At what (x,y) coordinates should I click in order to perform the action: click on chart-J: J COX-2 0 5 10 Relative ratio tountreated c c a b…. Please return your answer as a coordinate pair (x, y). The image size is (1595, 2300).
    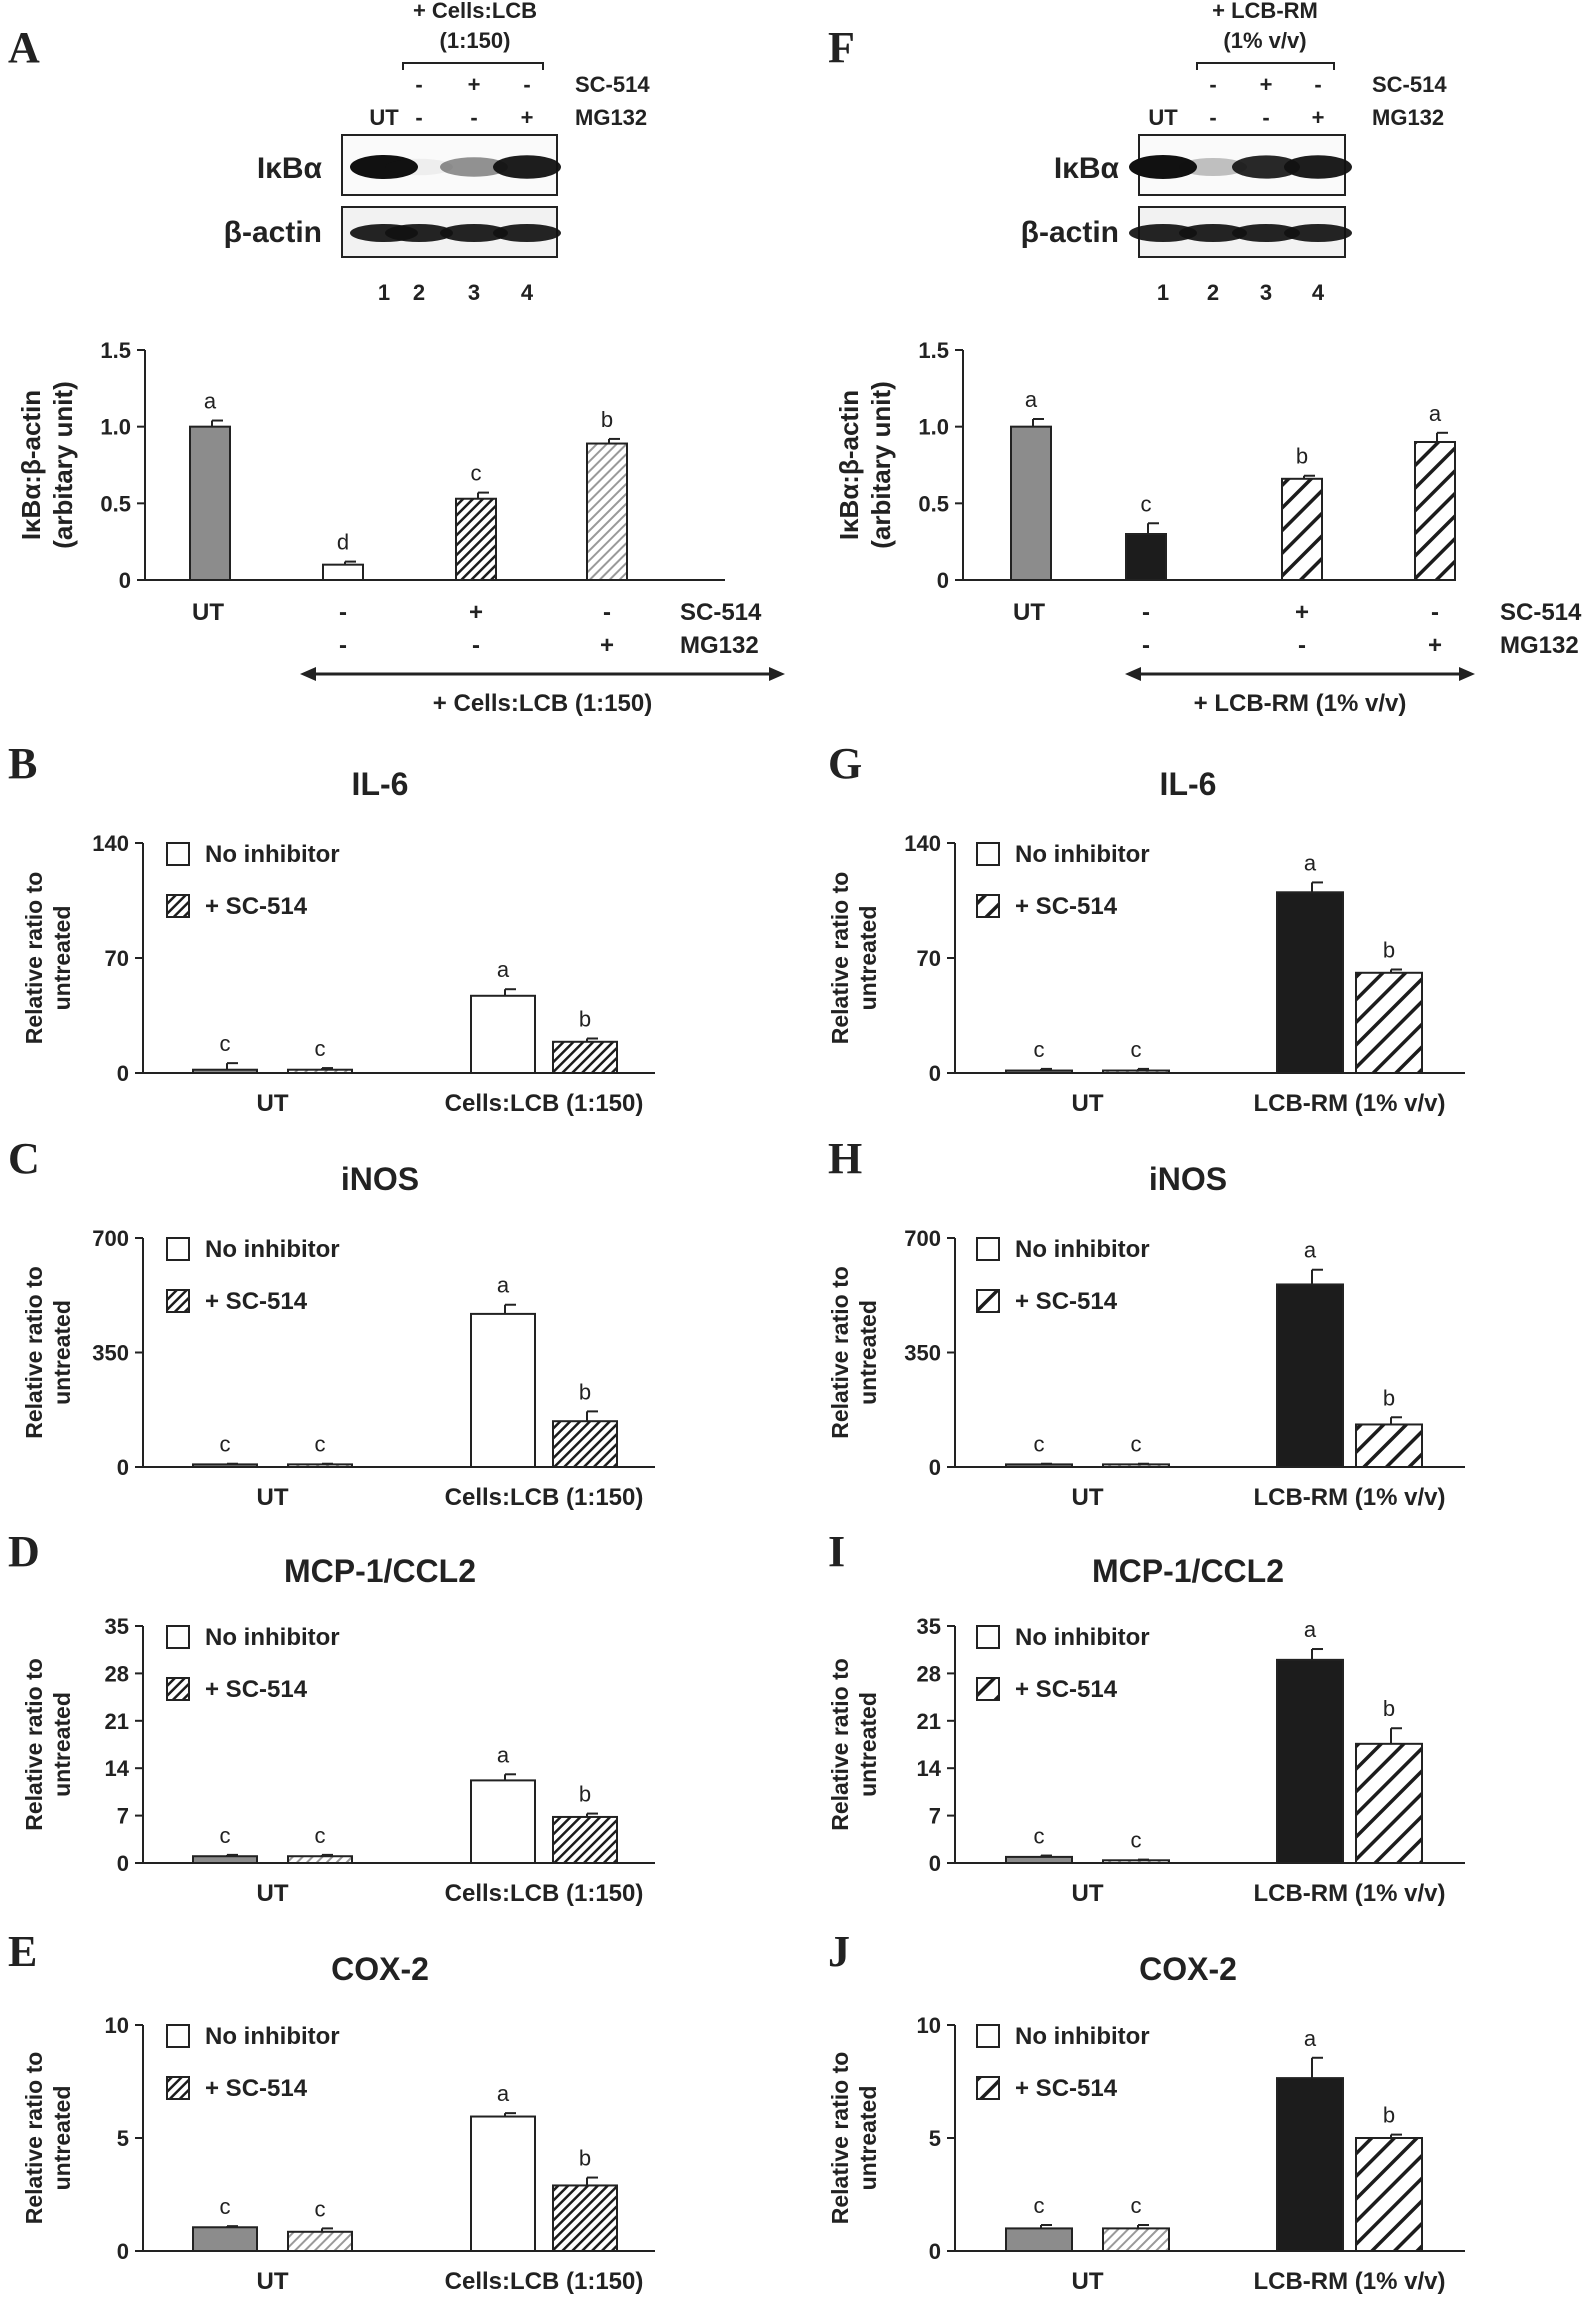
    Looking at the image, I should click on (1146, 2111).